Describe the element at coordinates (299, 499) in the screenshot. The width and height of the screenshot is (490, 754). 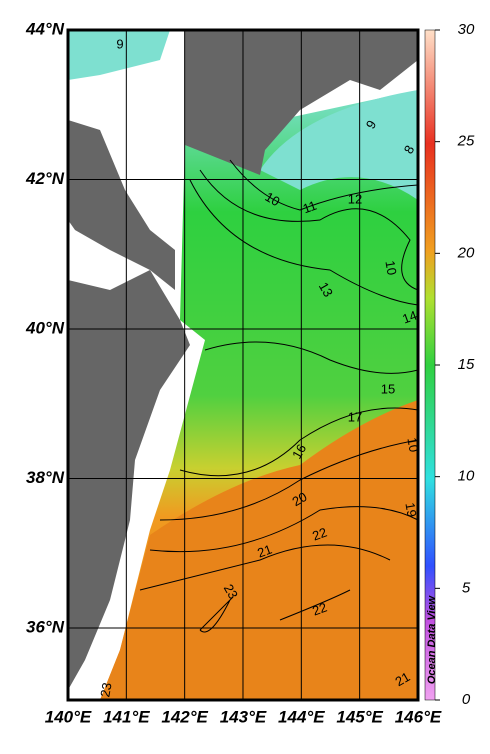
I see `contour-label: 20` at that location.